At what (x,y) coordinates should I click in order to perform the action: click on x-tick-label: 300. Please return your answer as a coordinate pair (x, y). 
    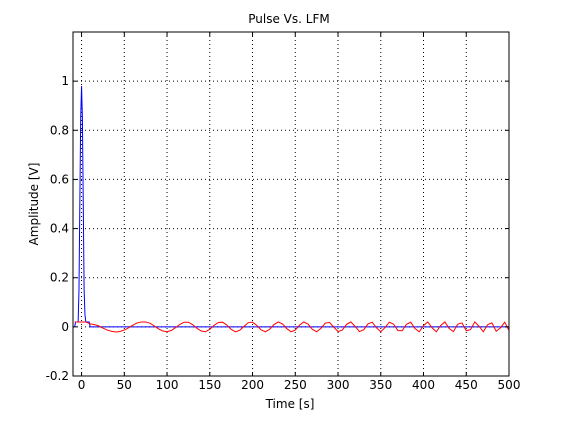
    Looking at the image, I should click on (338, 385).